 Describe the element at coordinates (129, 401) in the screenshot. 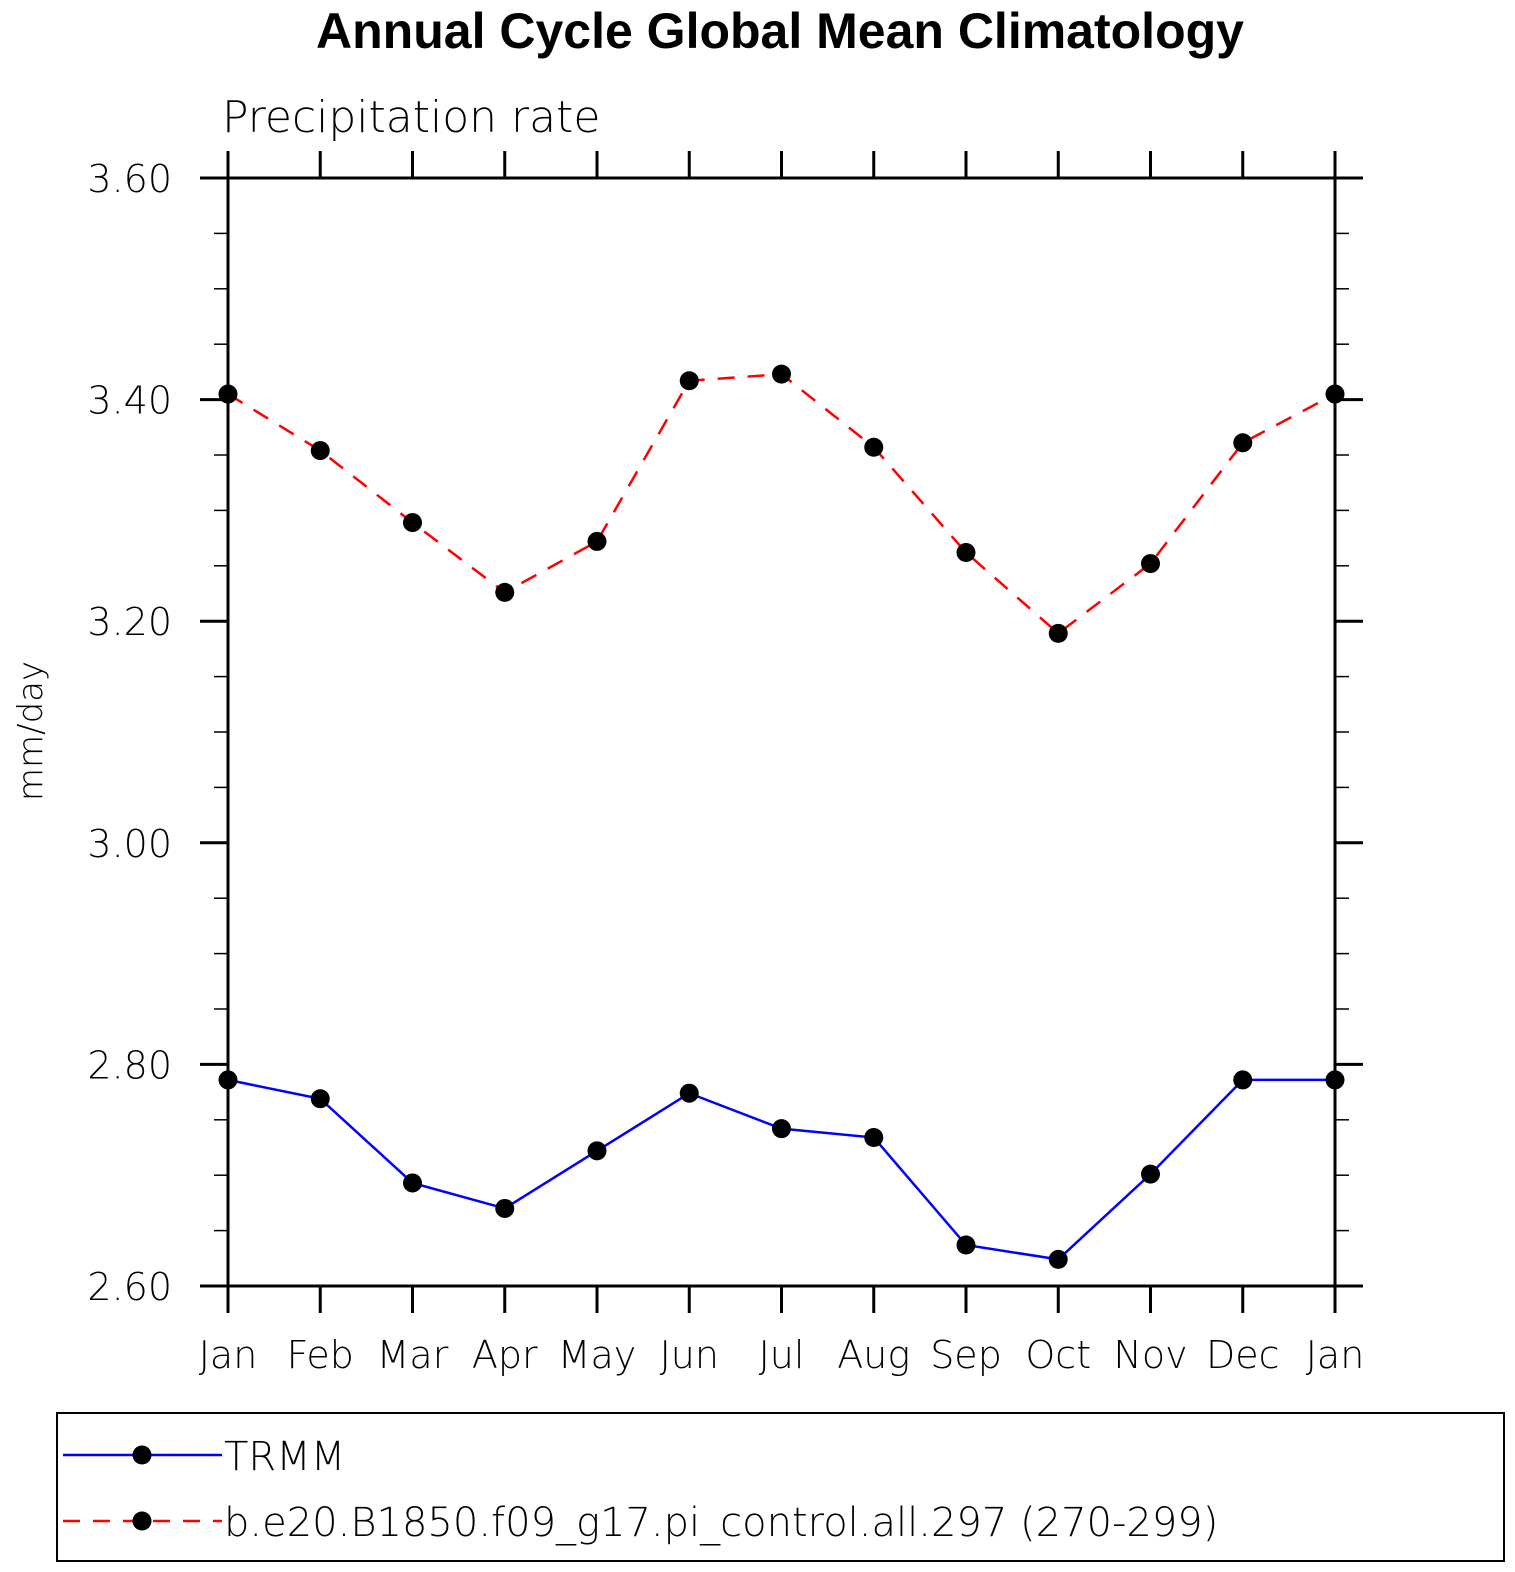

I see `y-tick-label: 3.40` at that location.